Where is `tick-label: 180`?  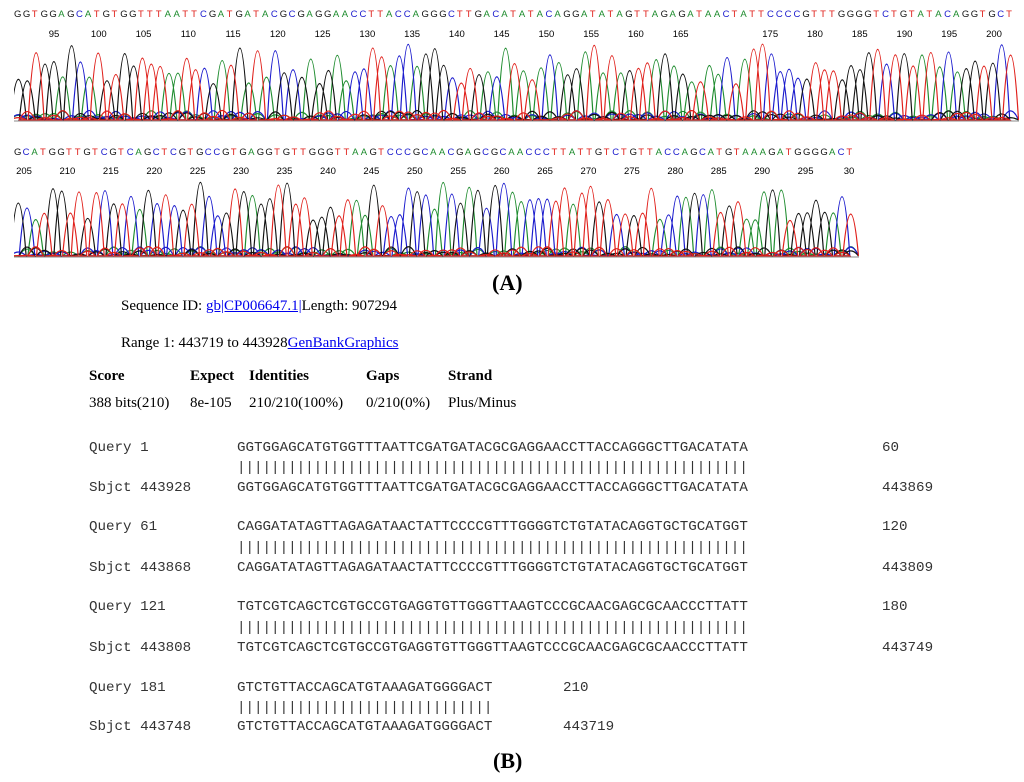 tick-label: 180 is located at coordinates (815, 34).